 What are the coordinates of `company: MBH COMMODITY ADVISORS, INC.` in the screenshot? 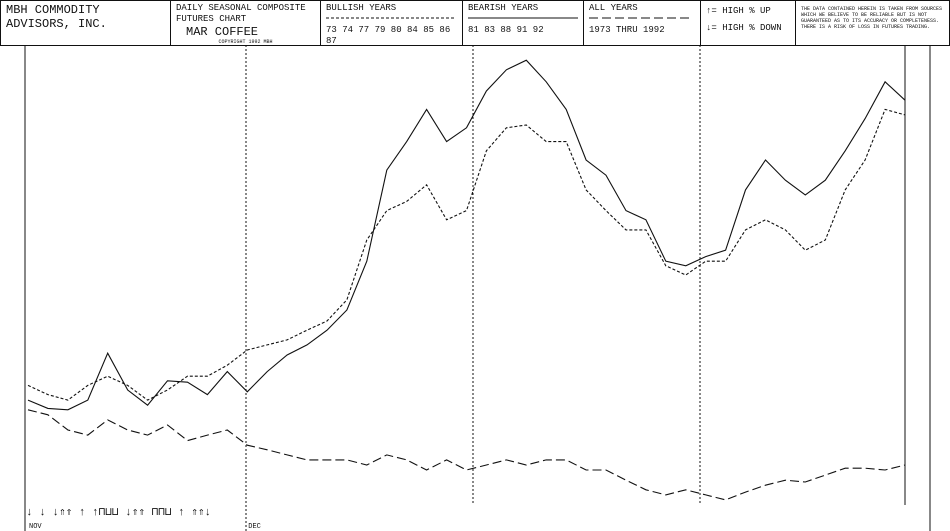 It's located at (86, 23).